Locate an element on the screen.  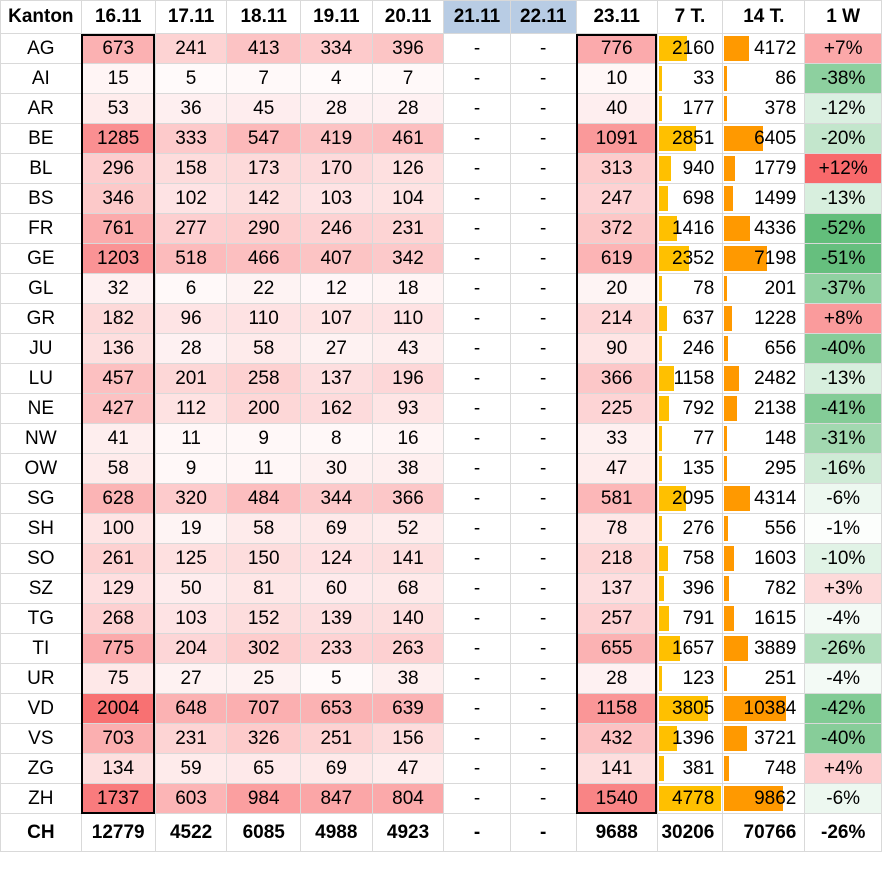
sum-14t-value: 9862 is located at coordinates (775, 798).